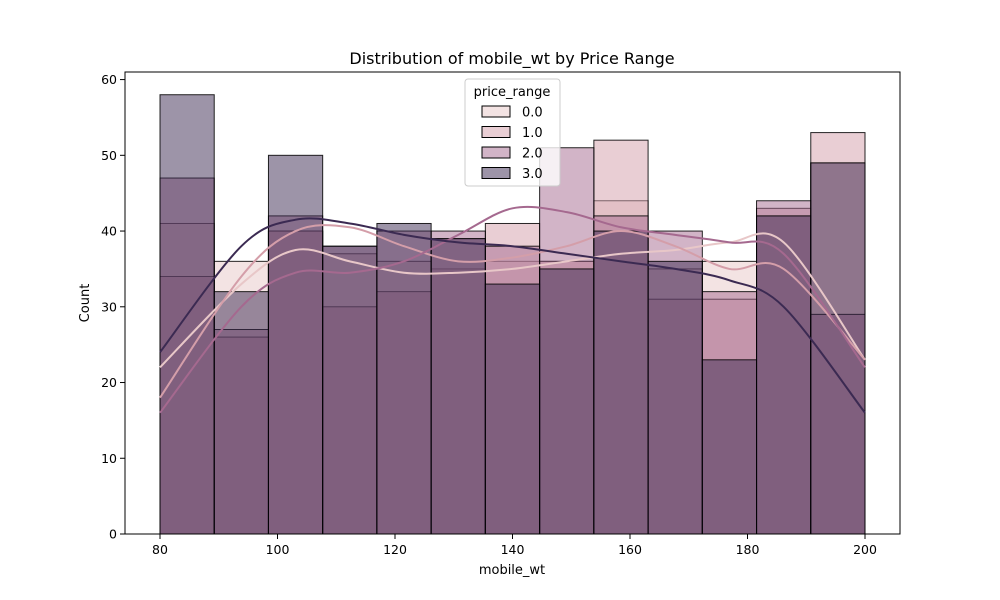  Describe the element at coordinates (109, 382) in the screenshot. I see `y-tick-label-20: 20` at that location.